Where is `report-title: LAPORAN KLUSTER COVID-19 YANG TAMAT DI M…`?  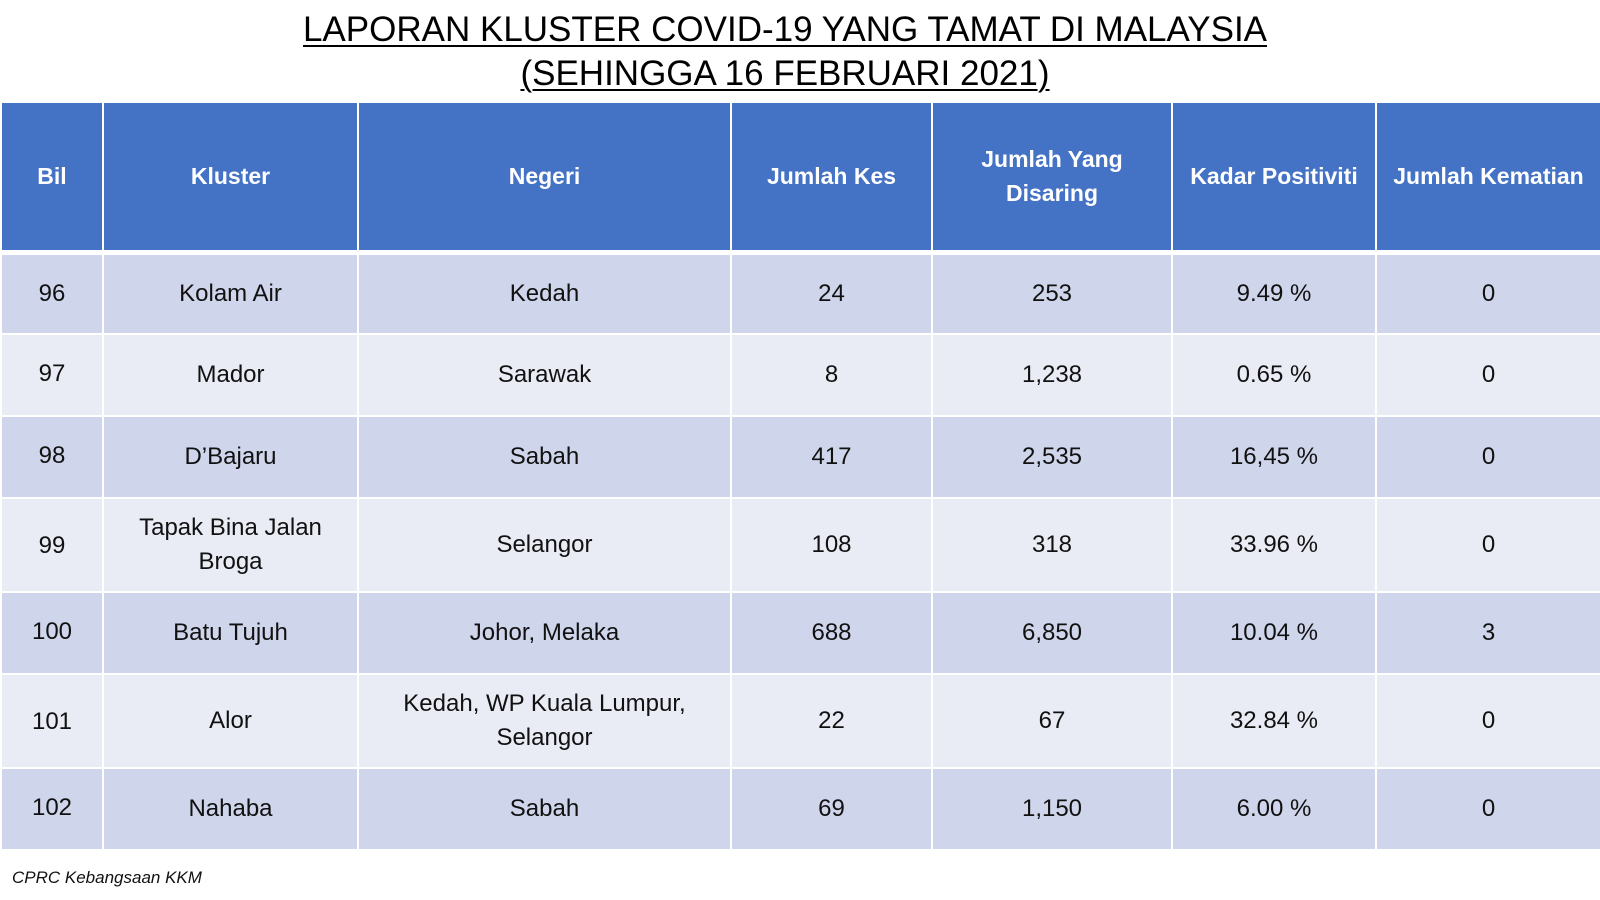
report-title: LAPORAN KLUSTER COVID-19 YANG TAMAT DI M… is located at coordinates (785, 52).